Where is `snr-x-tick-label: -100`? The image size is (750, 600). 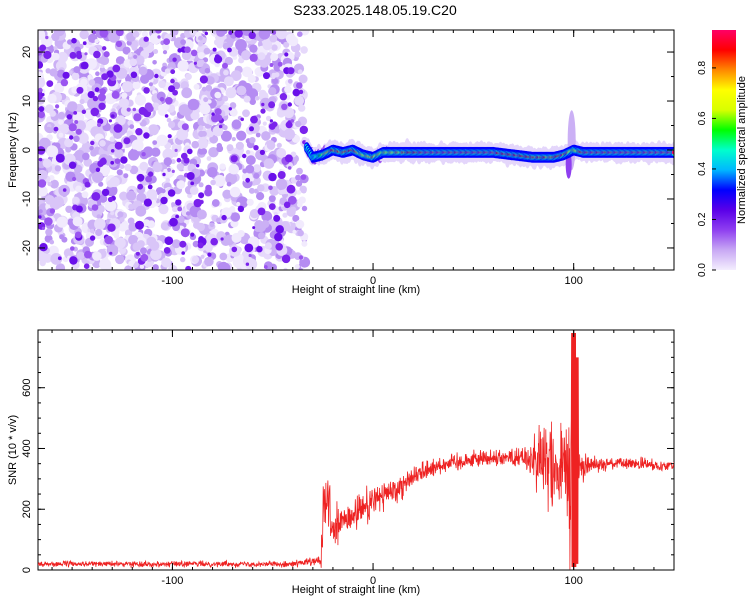
snr-x-tick-label: -100 is located at coordinates (172, 581).